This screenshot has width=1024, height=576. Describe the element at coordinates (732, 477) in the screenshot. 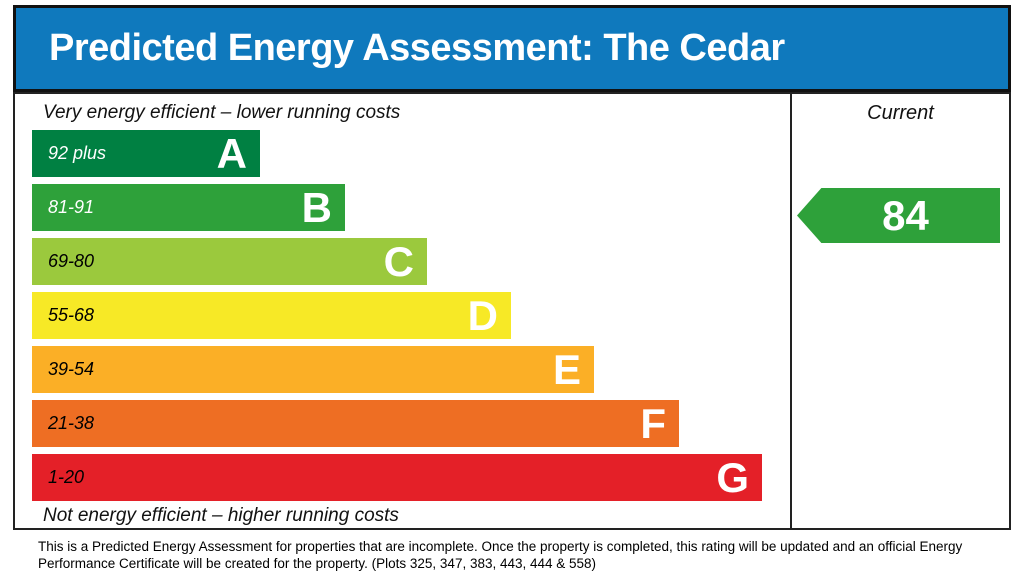

I see `band-letter: G` at that location.